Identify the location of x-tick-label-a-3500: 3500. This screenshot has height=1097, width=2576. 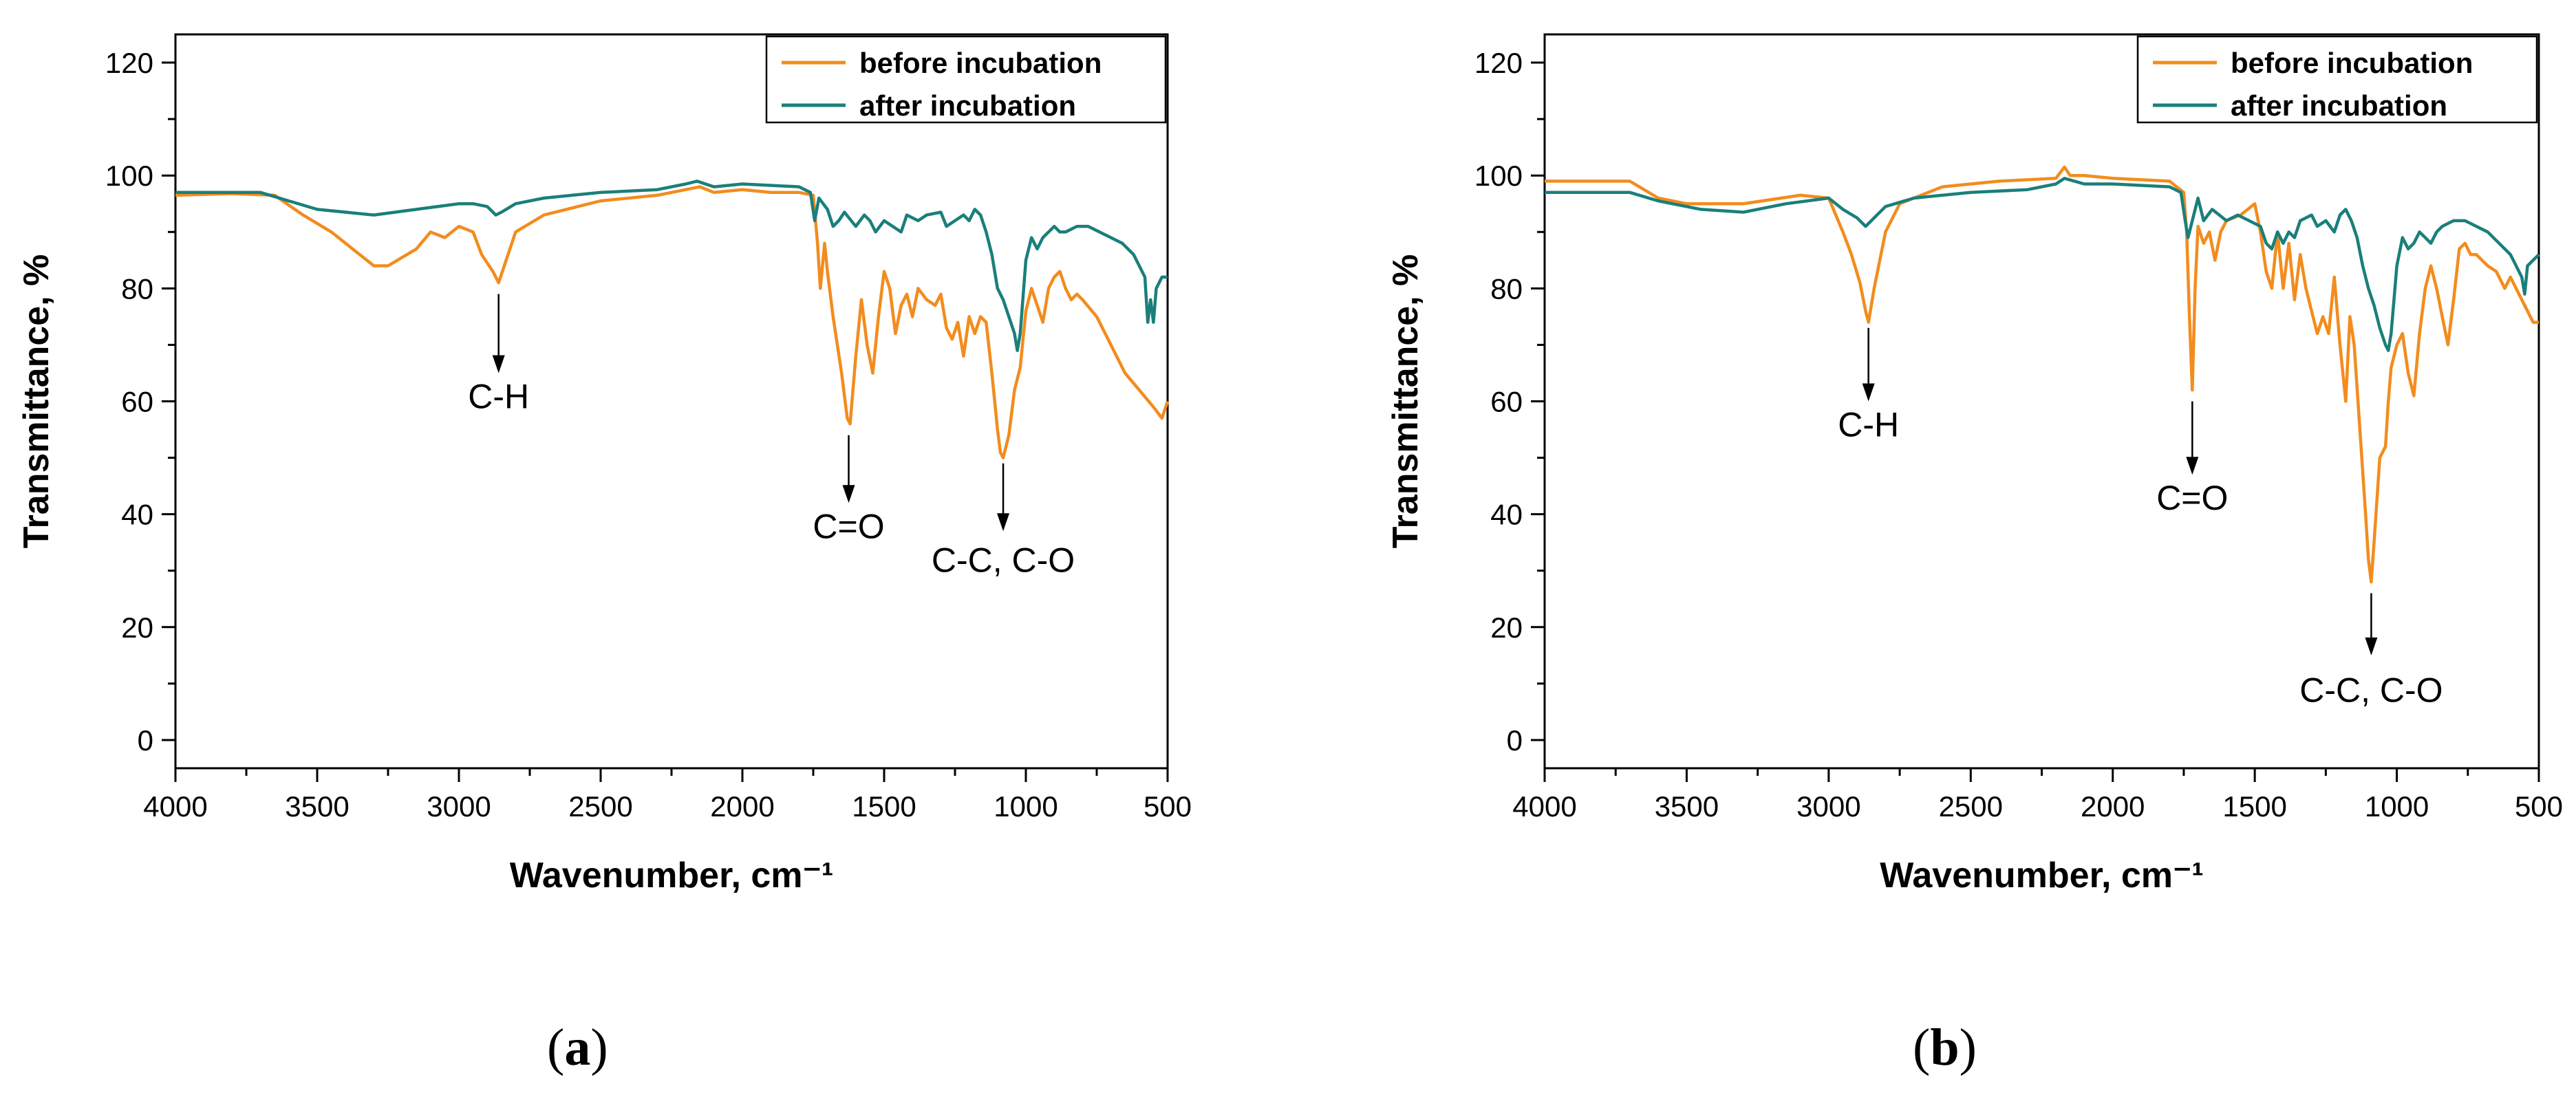
(317, 806).